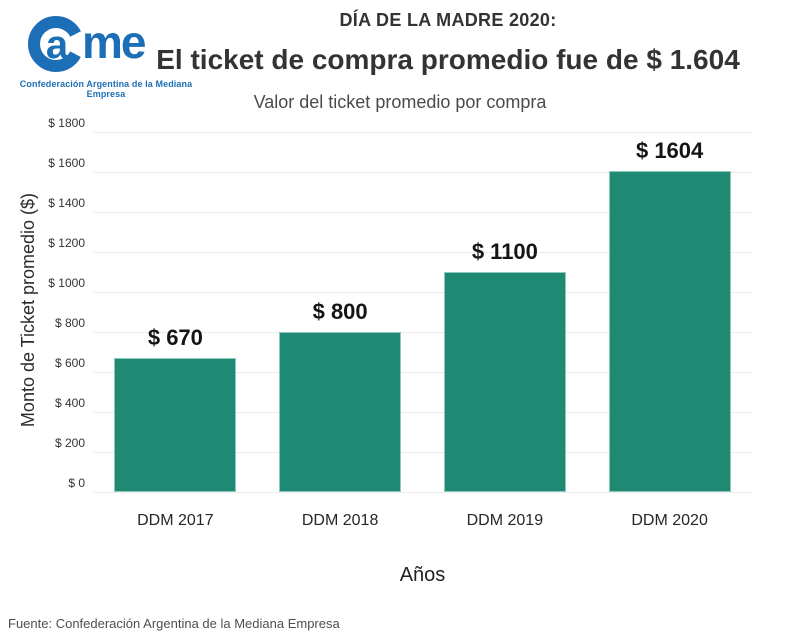 This screenshot has height=638, width=800. What do you see at coordinates (669, 151) in the screenshot?
I see `bar-value-label: $ 1604` at bounding box center [669, 151].